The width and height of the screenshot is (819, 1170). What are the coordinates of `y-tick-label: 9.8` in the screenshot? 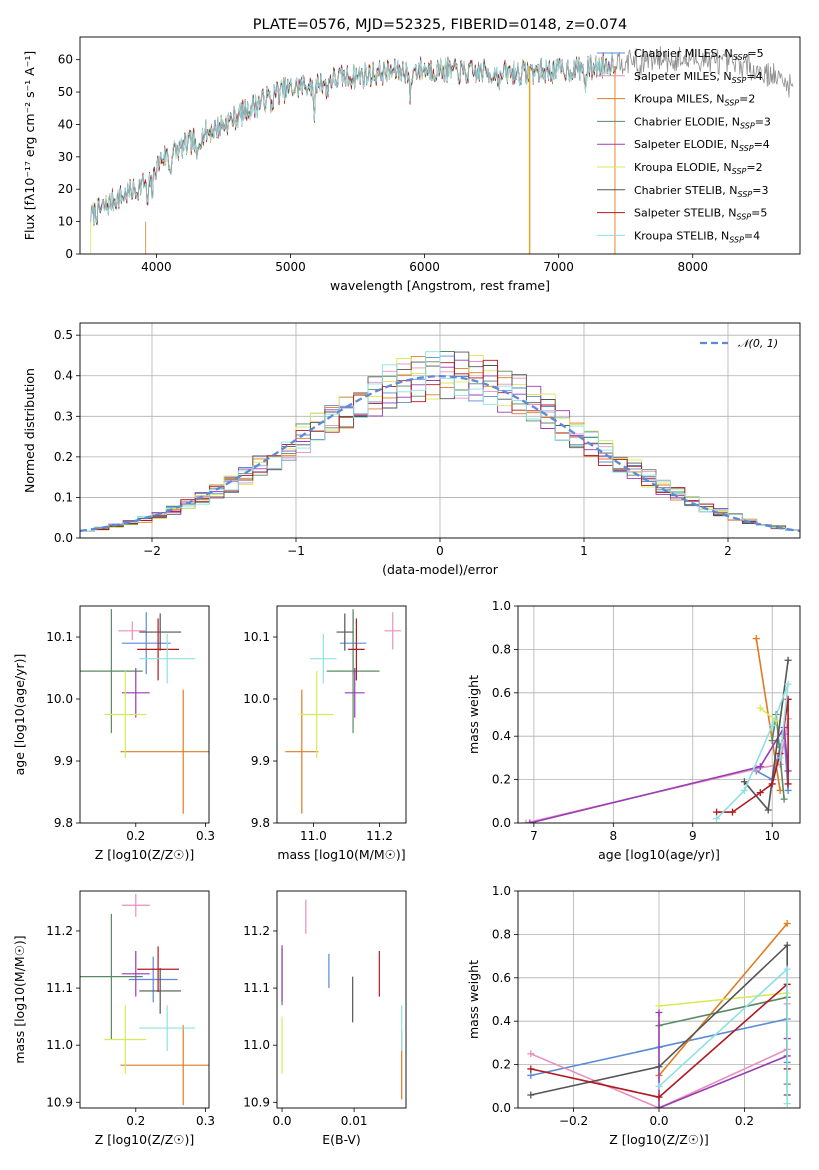 It's located at (260, 823).